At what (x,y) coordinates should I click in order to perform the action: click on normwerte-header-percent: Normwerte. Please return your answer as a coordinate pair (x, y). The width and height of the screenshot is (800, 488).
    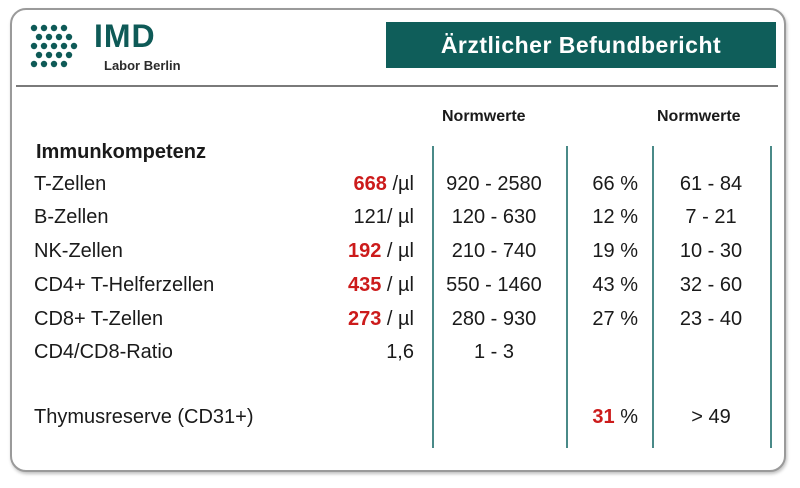
    Looking at the image, I should click on (699, 116).